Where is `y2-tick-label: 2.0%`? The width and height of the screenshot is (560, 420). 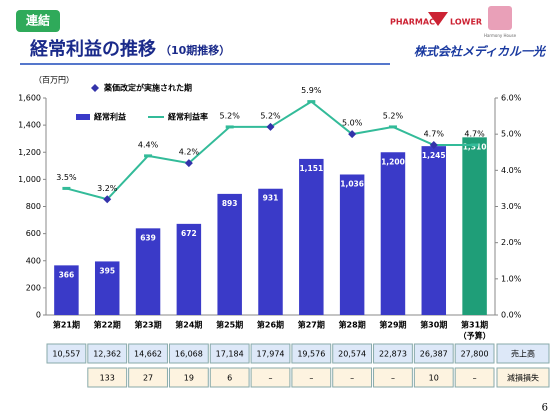
y2-tick-label: 2.0% is located at coordinates (511, 242).